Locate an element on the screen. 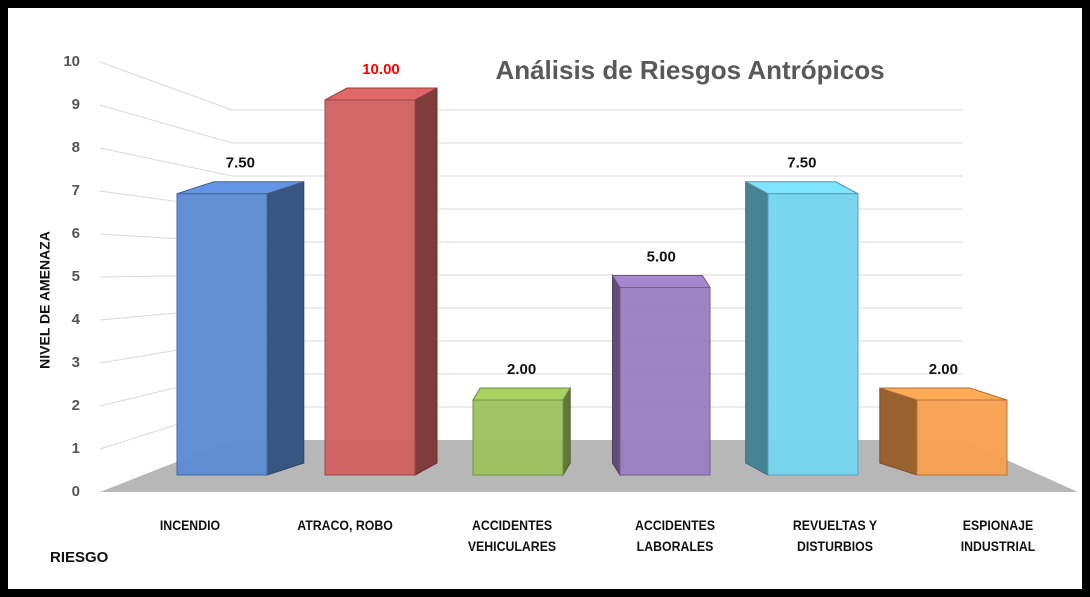  y-tick-label: 5 is located at coordinates (76, 276).